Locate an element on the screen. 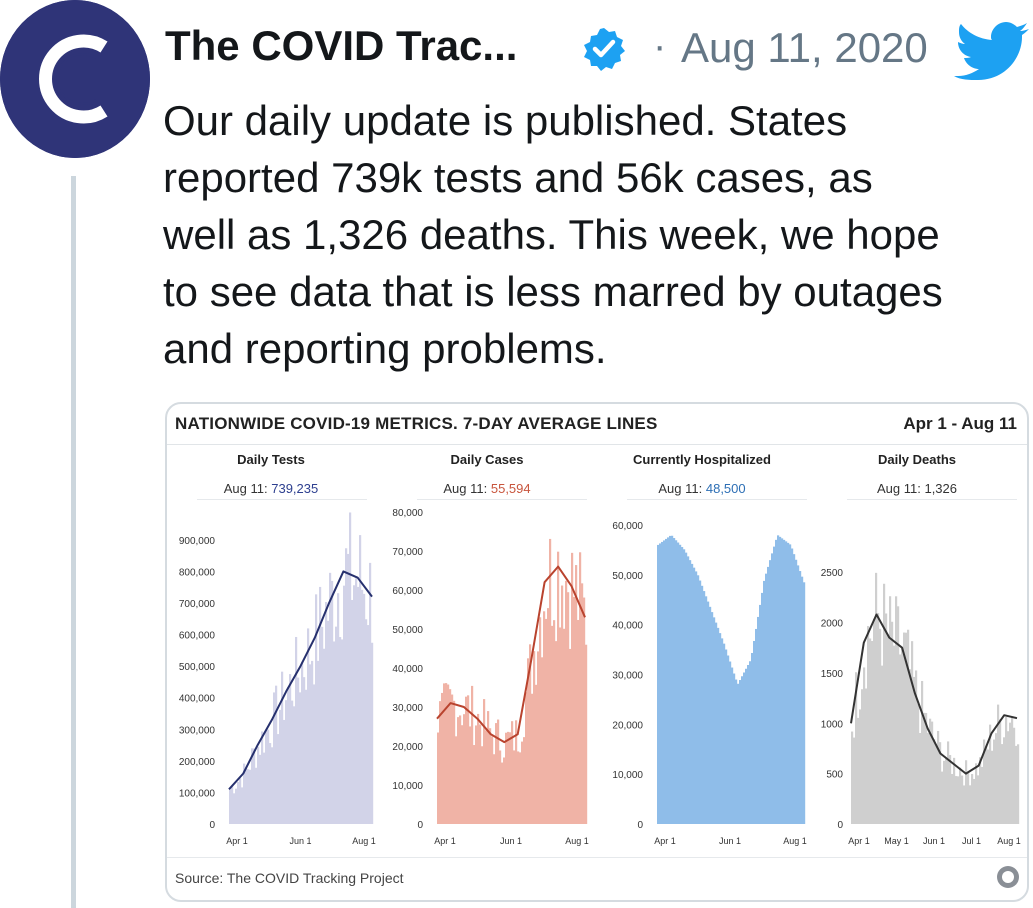 Image resolution: width=1033 pixels, height=908 pixels. panel-value: Aug 11: 1,326 is located at coordinates (917, 488).